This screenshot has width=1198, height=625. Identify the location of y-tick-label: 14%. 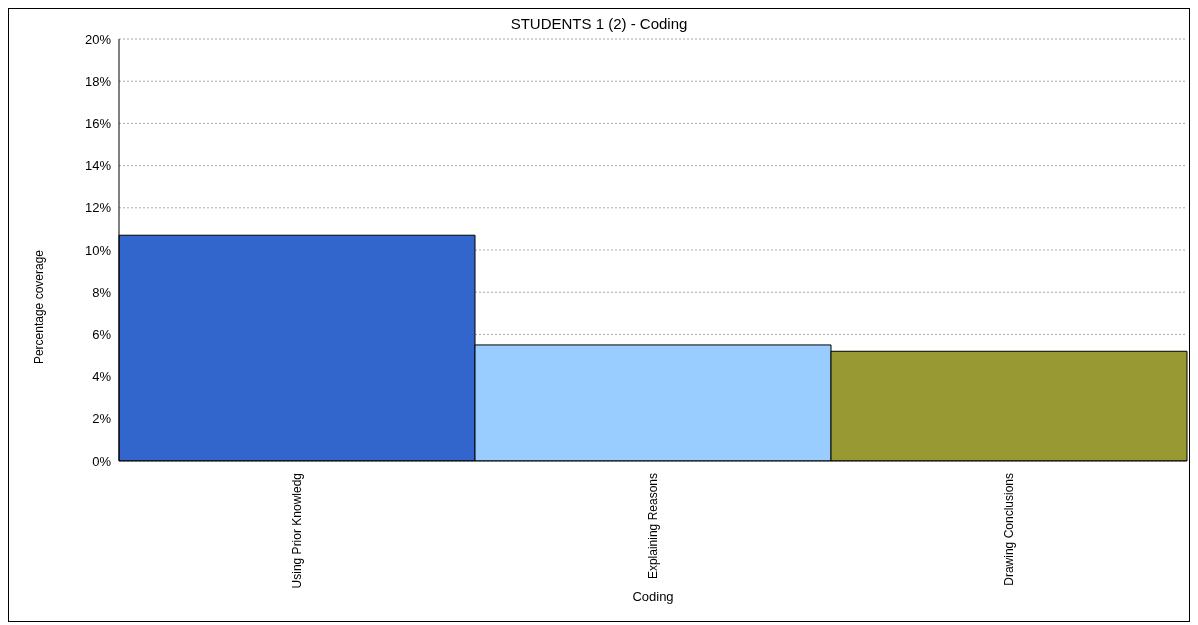
(98, 166).